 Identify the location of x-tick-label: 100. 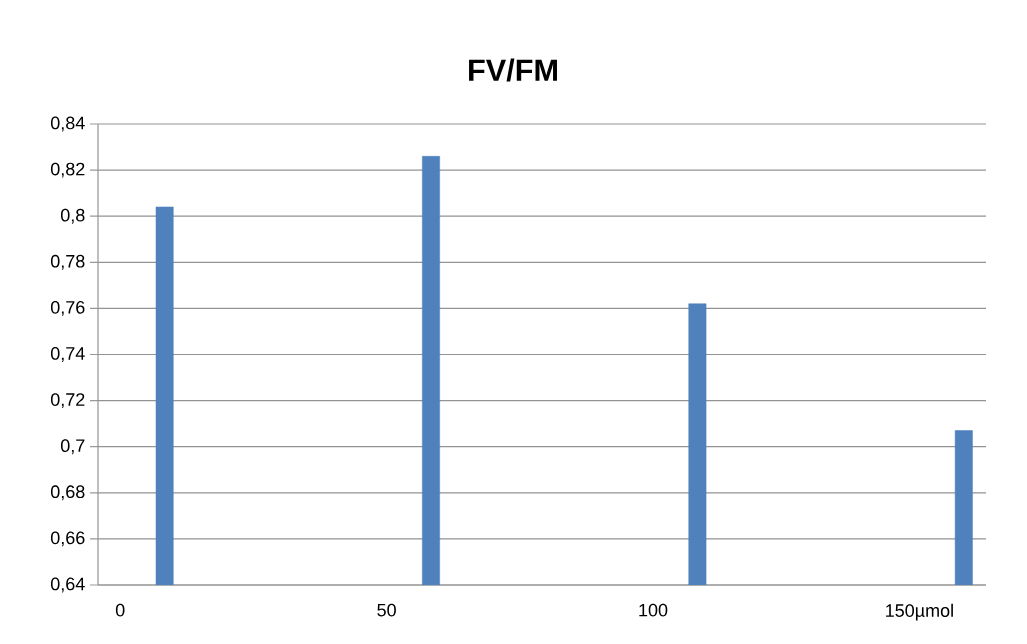
(653, 610).